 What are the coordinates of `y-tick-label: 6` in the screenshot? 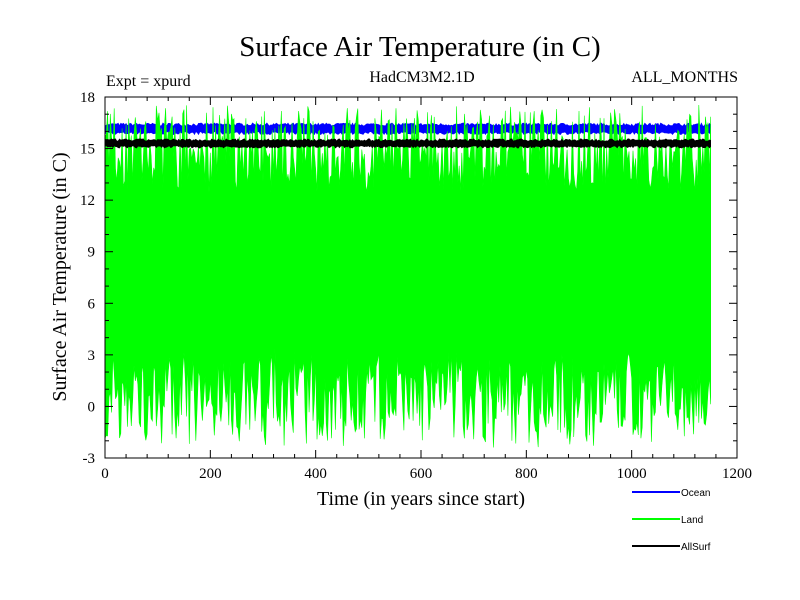 It's located at (92, 304).